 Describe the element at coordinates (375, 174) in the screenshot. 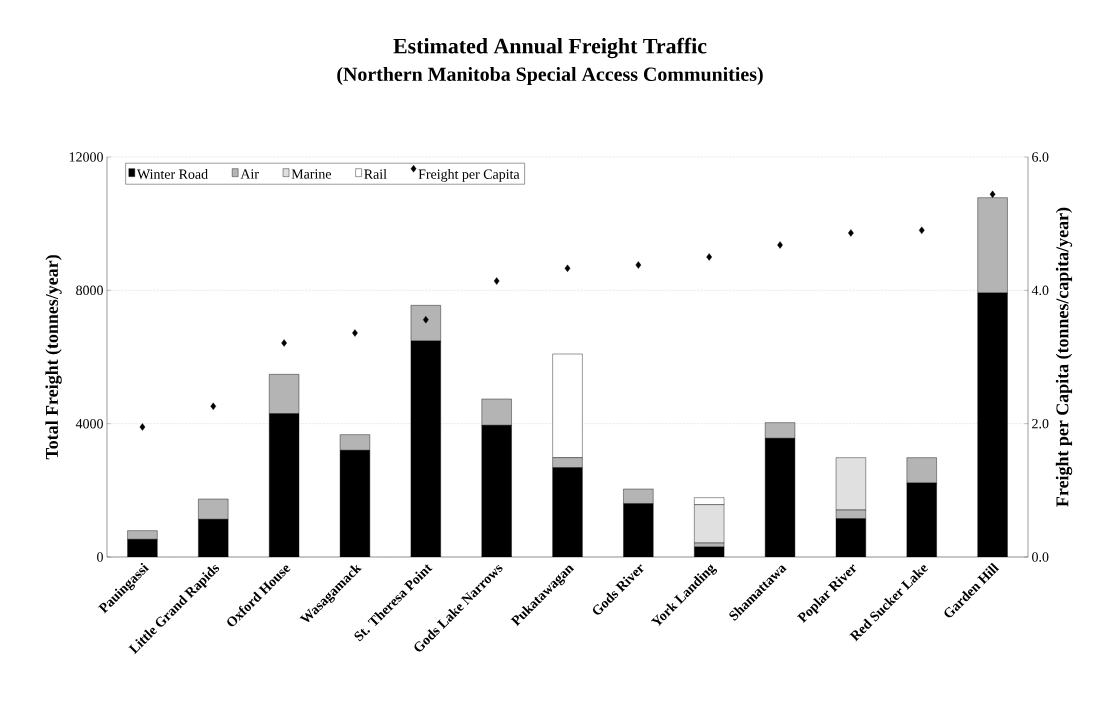

I see `legend-label: Rail` at that location.